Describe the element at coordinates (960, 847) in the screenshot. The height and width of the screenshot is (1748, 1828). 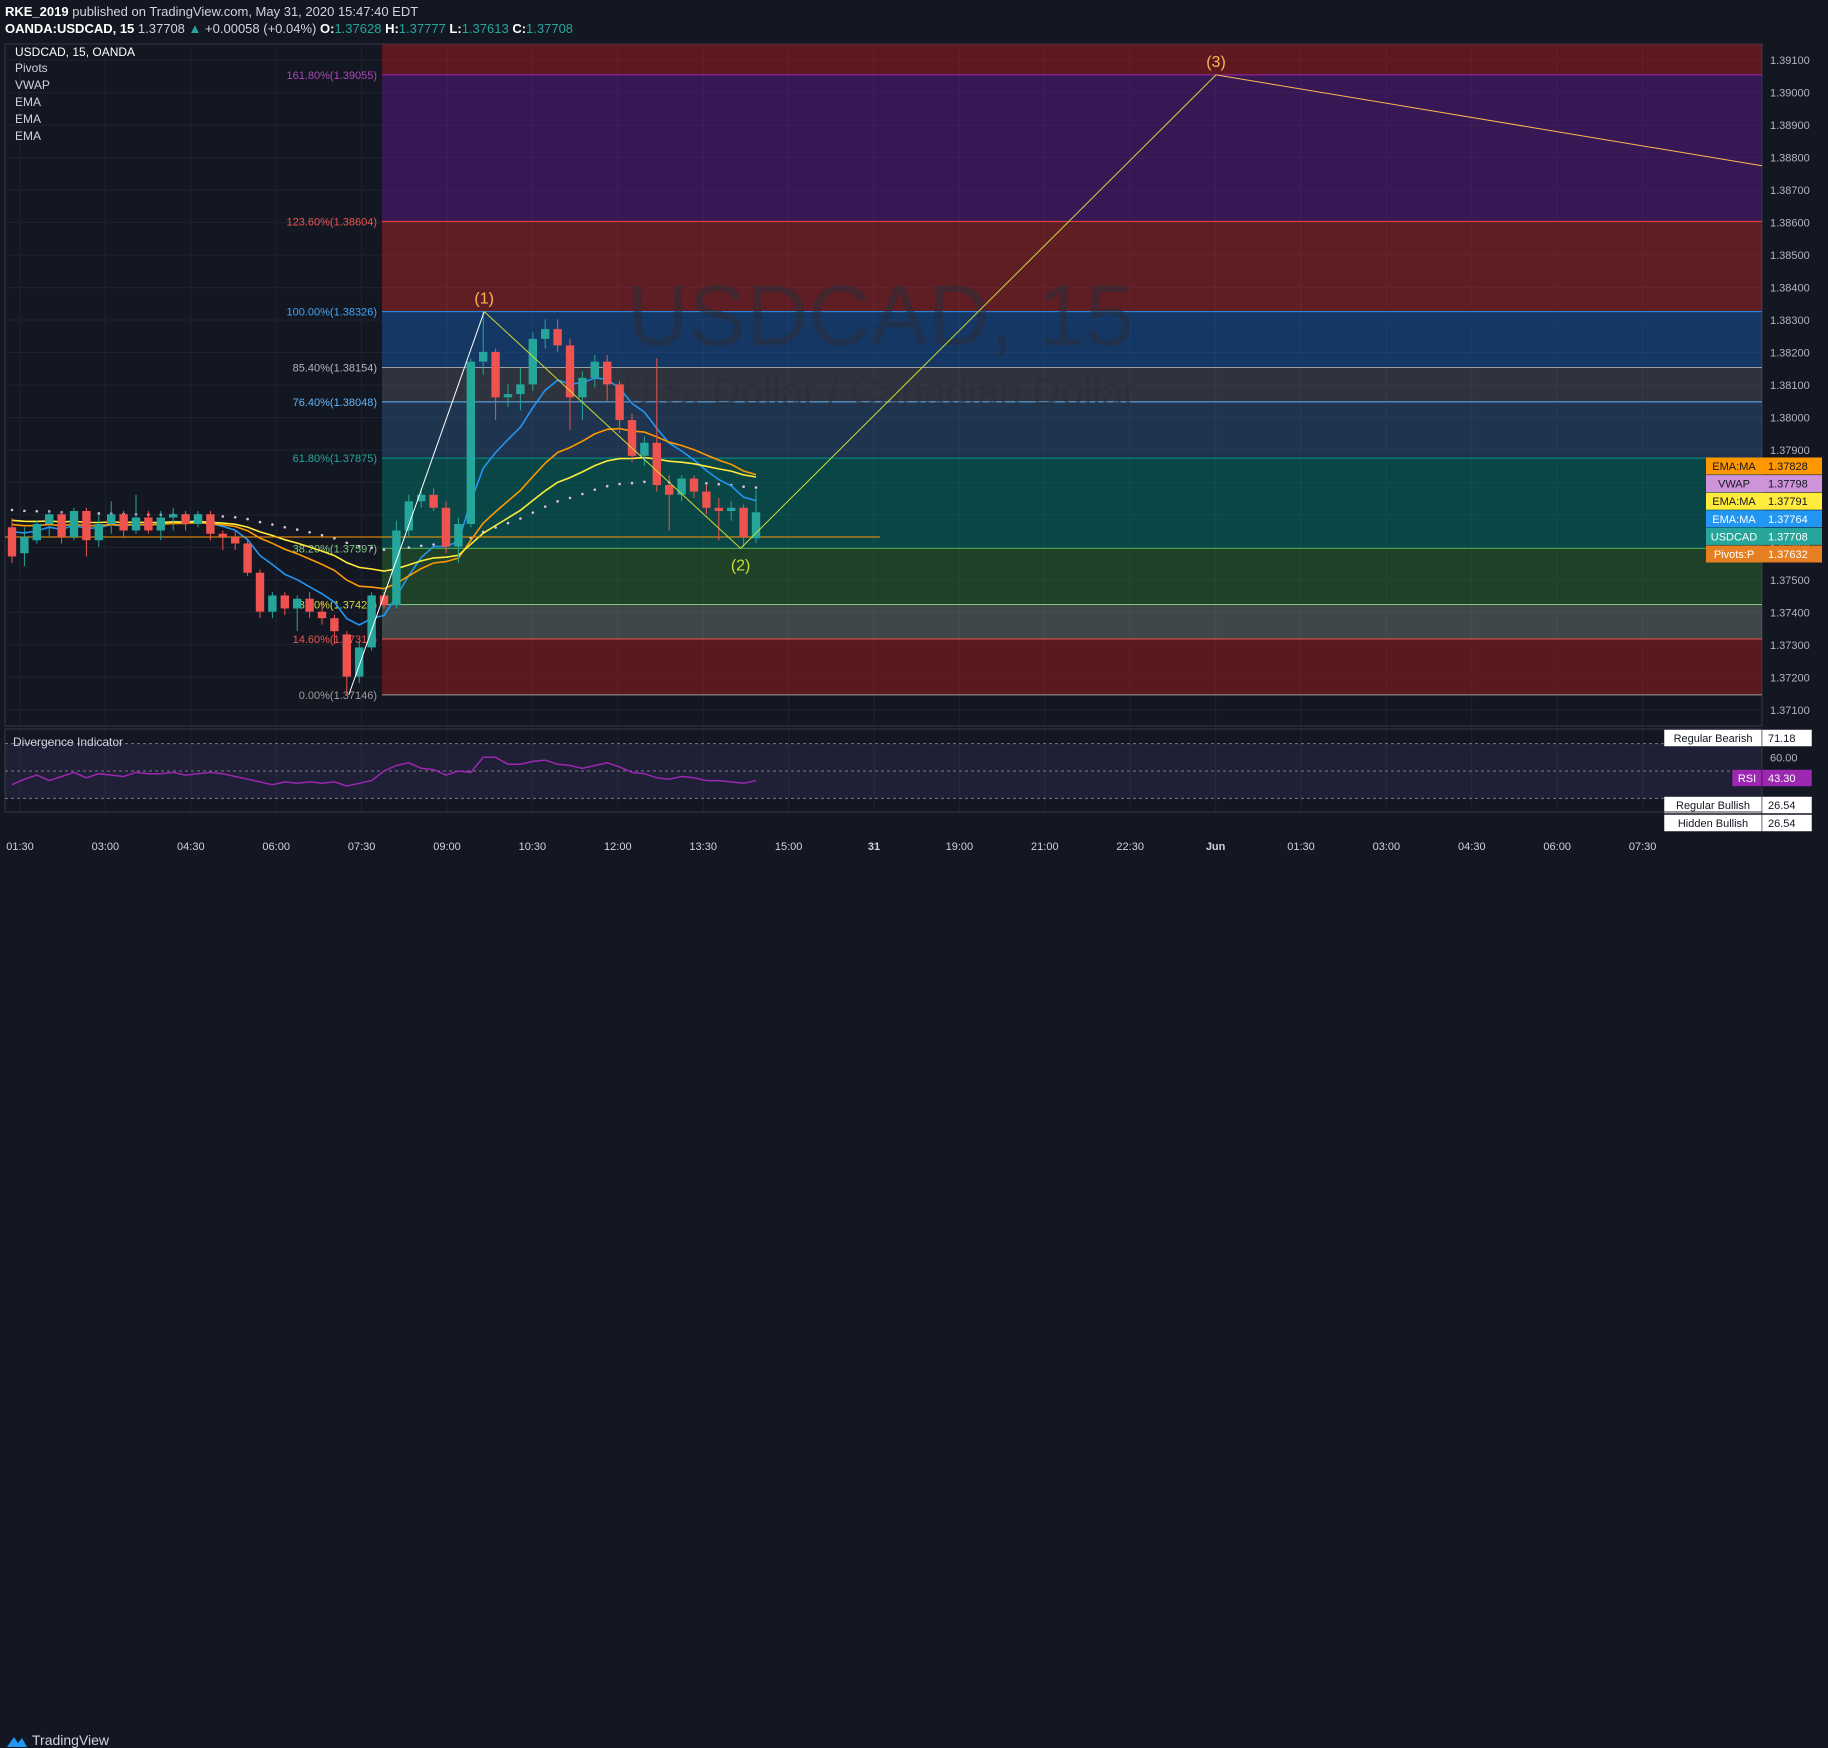
I see `time-tick: 19:00` at that location.